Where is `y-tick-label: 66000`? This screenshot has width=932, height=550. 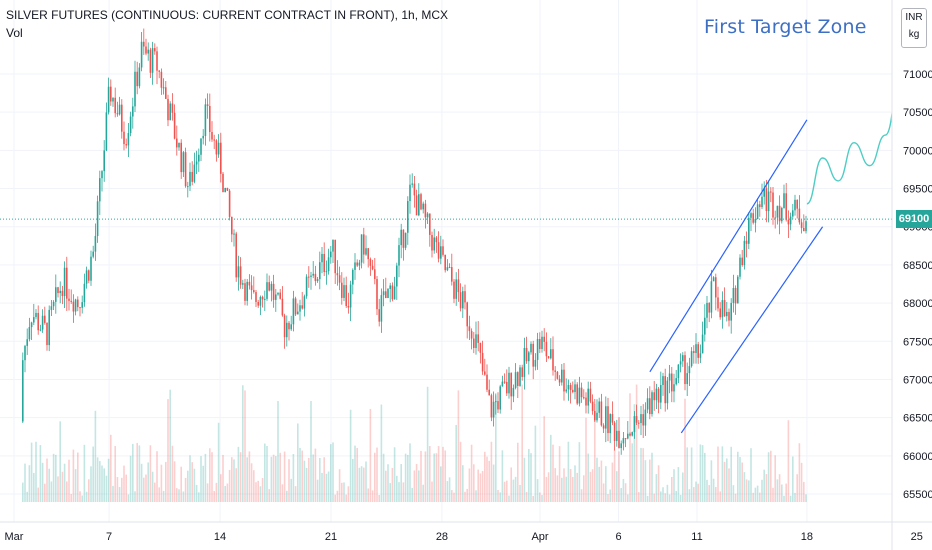
y-tick-label: 66000 is located at coordinates (917, 457).